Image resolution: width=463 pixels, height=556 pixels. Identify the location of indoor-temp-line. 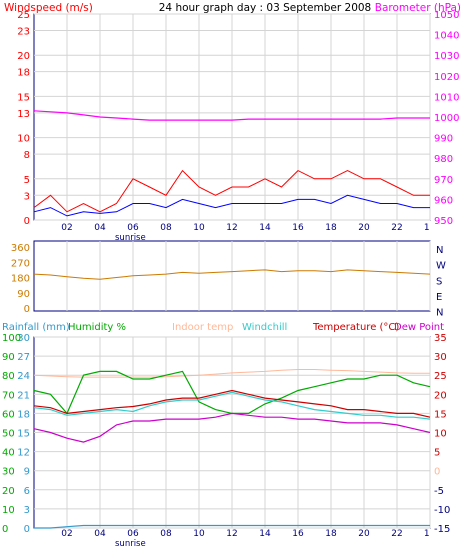
(231, 373).